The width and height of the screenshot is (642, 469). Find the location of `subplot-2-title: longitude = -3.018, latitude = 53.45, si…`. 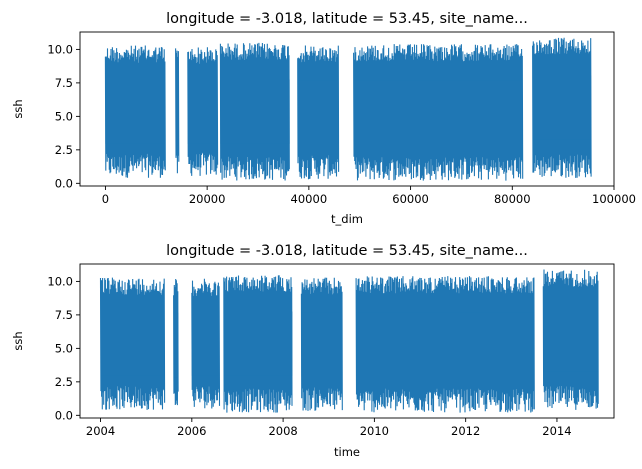

subplot-2-title: longitude = -3.018, latitude = 53.45, si… is located at coordinates (347, 251).